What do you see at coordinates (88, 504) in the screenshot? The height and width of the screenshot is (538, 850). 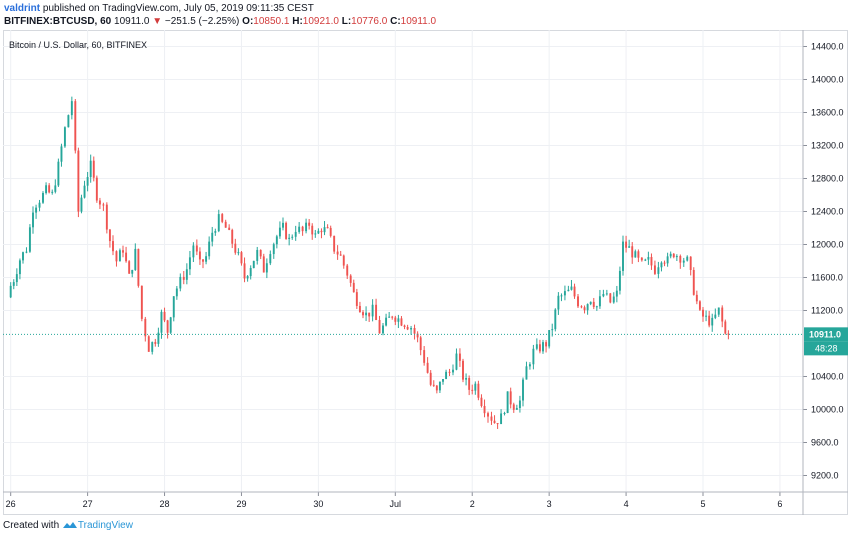 I see `x-tick-label: 27` at bounding box center [88, 504].